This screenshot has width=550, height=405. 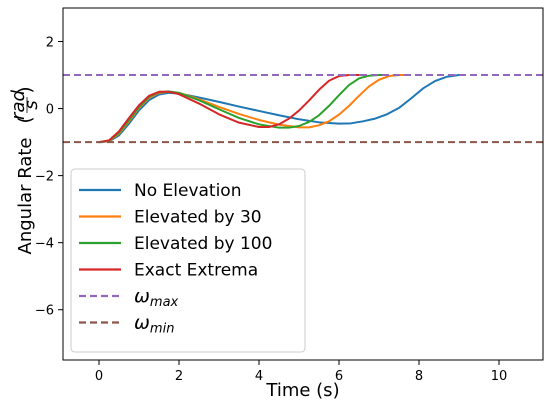 What do you see at coordinates (44, 244) in the screenshot?
I see `y-tick-label: −4` at bounding box center [44, 244].